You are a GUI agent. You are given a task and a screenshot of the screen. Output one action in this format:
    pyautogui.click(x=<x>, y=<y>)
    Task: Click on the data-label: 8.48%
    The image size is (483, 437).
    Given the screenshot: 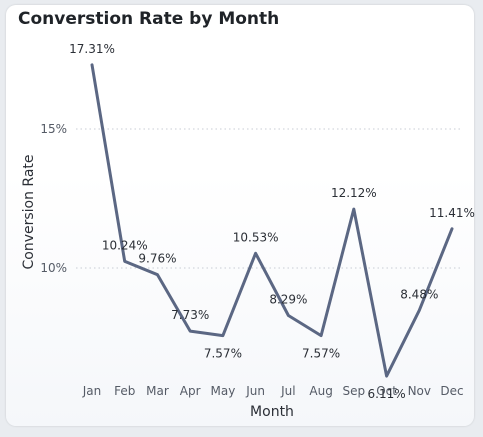 What is the action you would take?
    pyautogui.click(x=419, y=294)
    